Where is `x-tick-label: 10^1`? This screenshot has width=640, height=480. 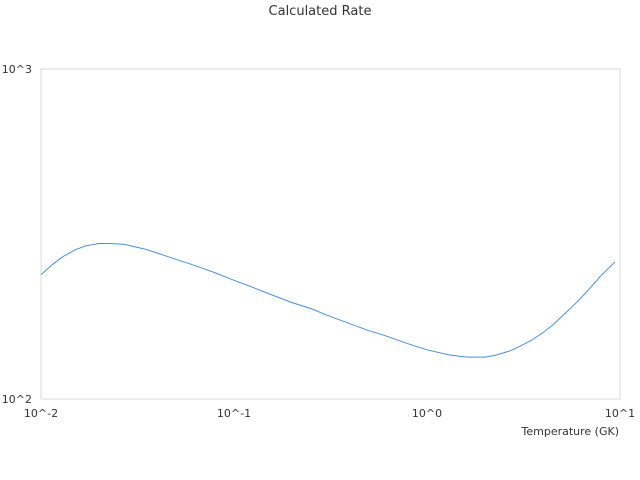
x-tick-label: 10^1 is located at coordinates (620, 413).